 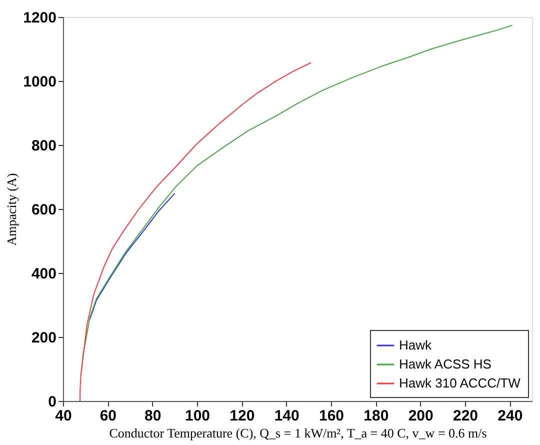 I want to click on x-tick-label: 200, so click(x=421, y=416).